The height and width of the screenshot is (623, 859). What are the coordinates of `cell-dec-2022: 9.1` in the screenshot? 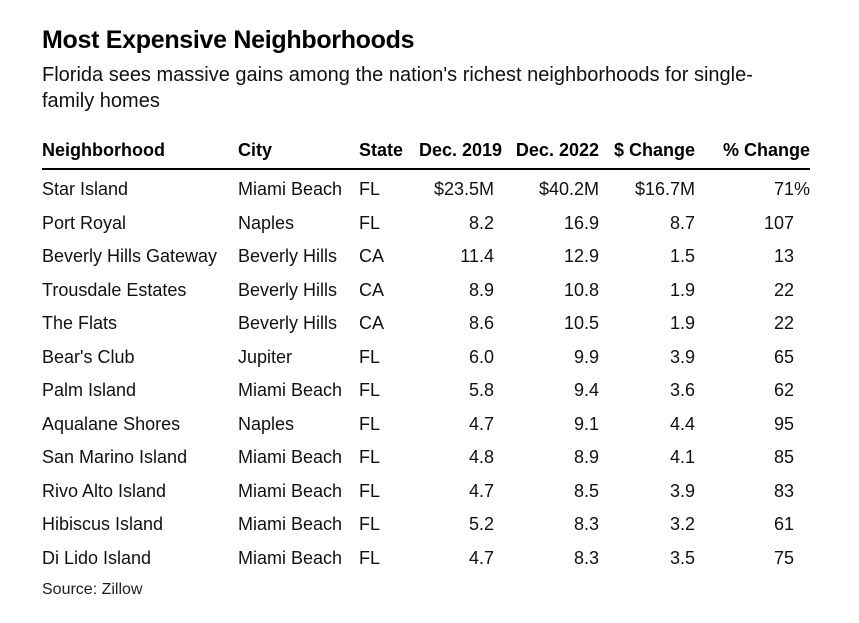 It's located at (586, 423).